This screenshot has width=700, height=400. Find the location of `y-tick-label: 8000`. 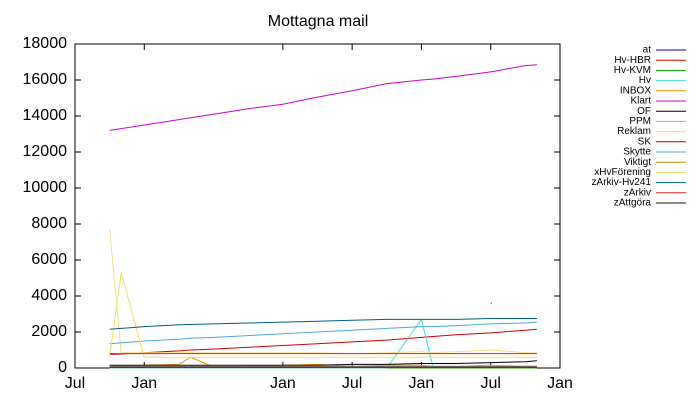

y-tick-label: 8000 is located at coordinates (49, 223).